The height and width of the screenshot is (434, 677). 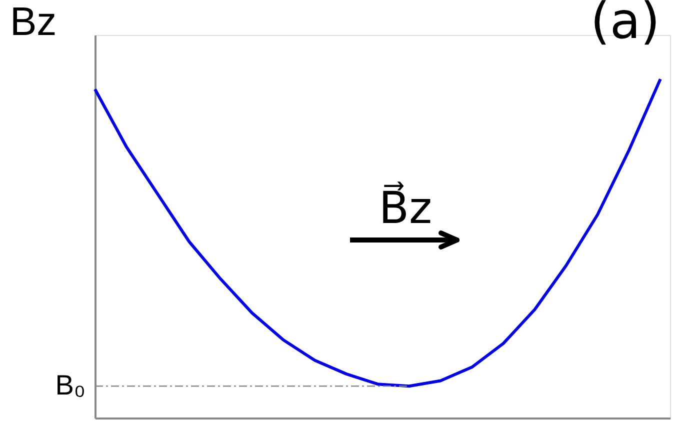 What do you see at coordinates (70, 385) in the screenshot?
I see `ref-line-label: B₀` at bounding box center [70, 385].